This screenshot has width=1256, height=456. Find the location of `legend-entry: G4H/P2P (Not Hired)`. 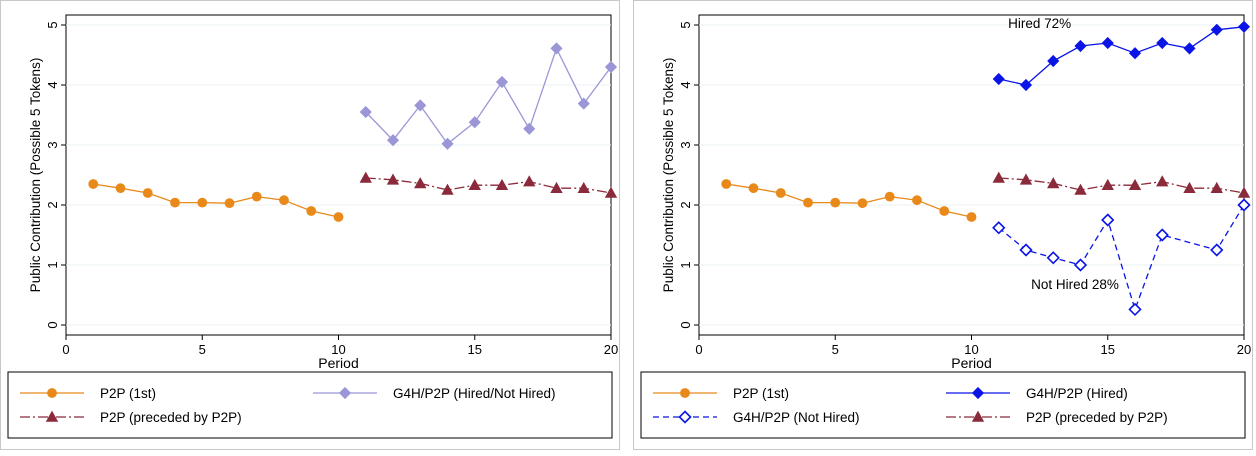

legend-entry: G4H/P2P (Not Hired) is located at coordinates (756, 417).